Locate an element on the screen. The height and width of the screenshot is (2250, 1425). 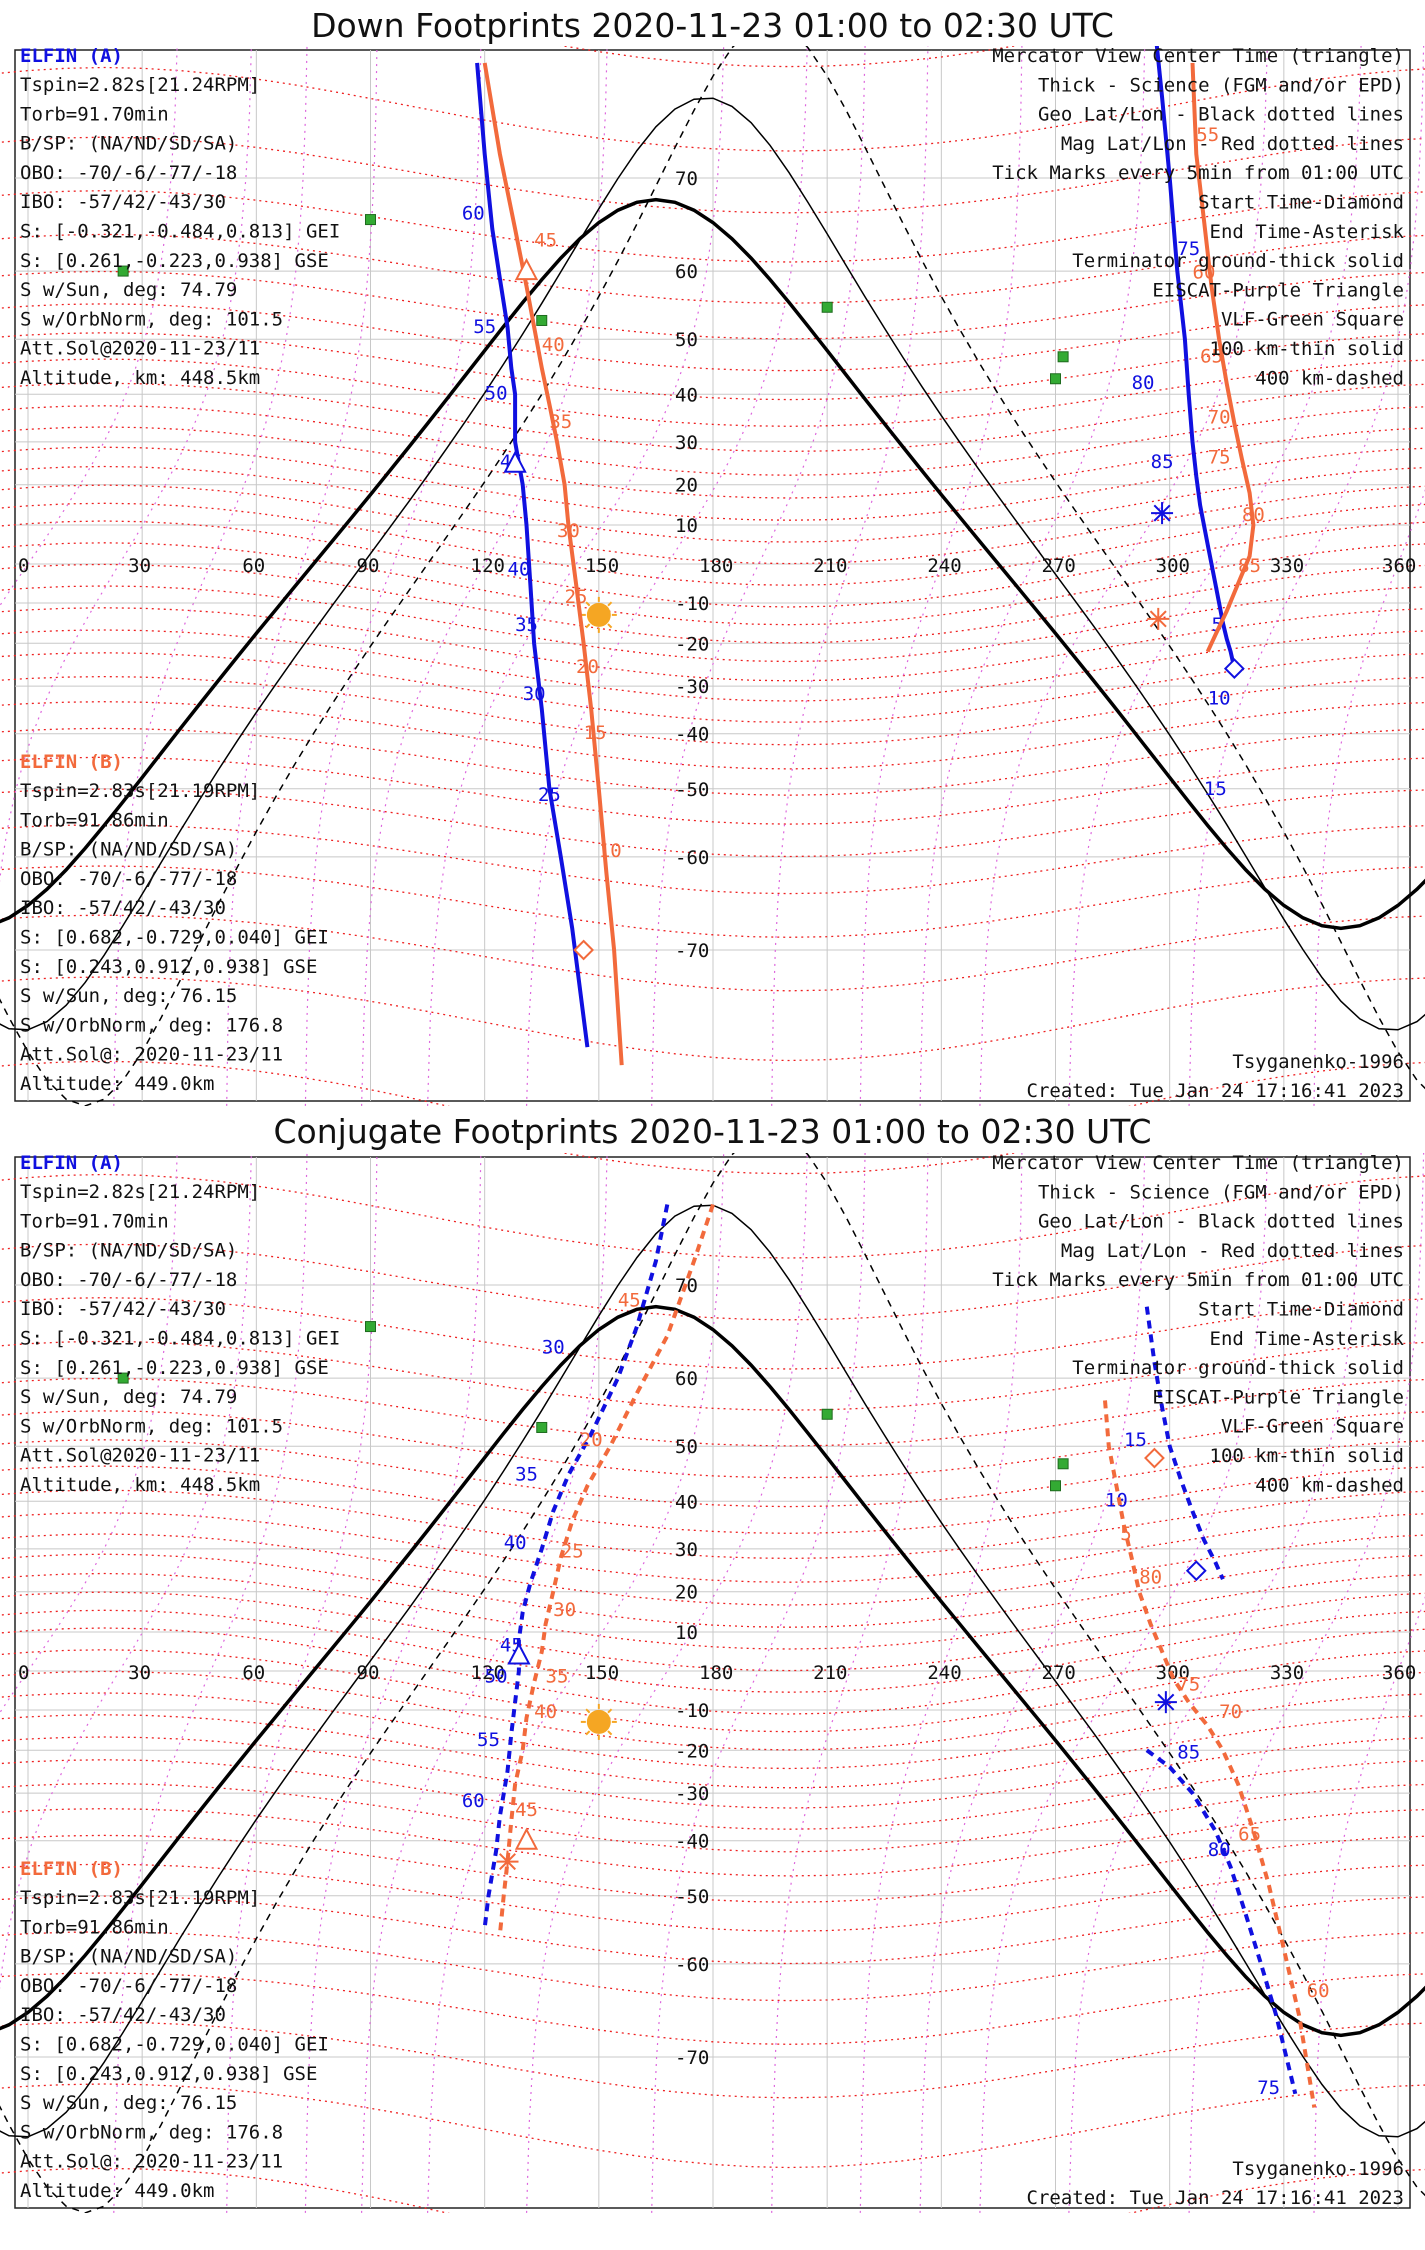
p1-legend-line: End Time-Asterisk is located at coordinates (1307, 232).